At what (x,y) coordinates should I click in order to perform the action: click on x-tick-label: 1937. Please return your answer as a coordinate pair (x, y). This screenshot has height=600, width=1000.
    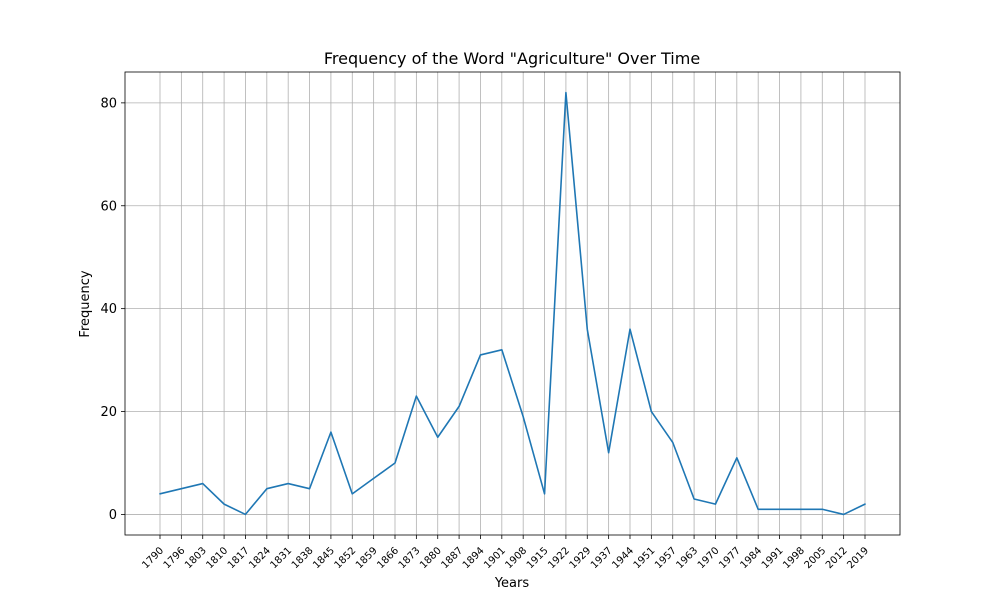
    Looking at the image, I should click on (602, 558).